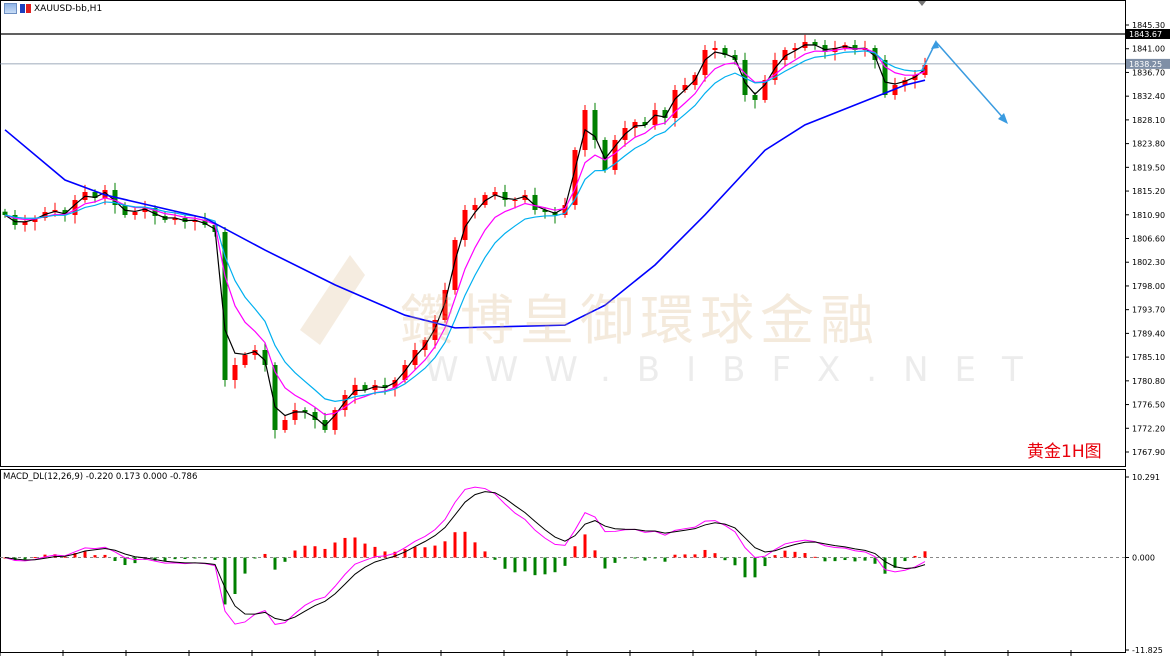 The height and width of the screenshot is (660, 1170). What do you see at coordinates (1148, 262) in the screenshot?
I see `y-tick-label: 1802.30` at bounding box center [1148, 262].